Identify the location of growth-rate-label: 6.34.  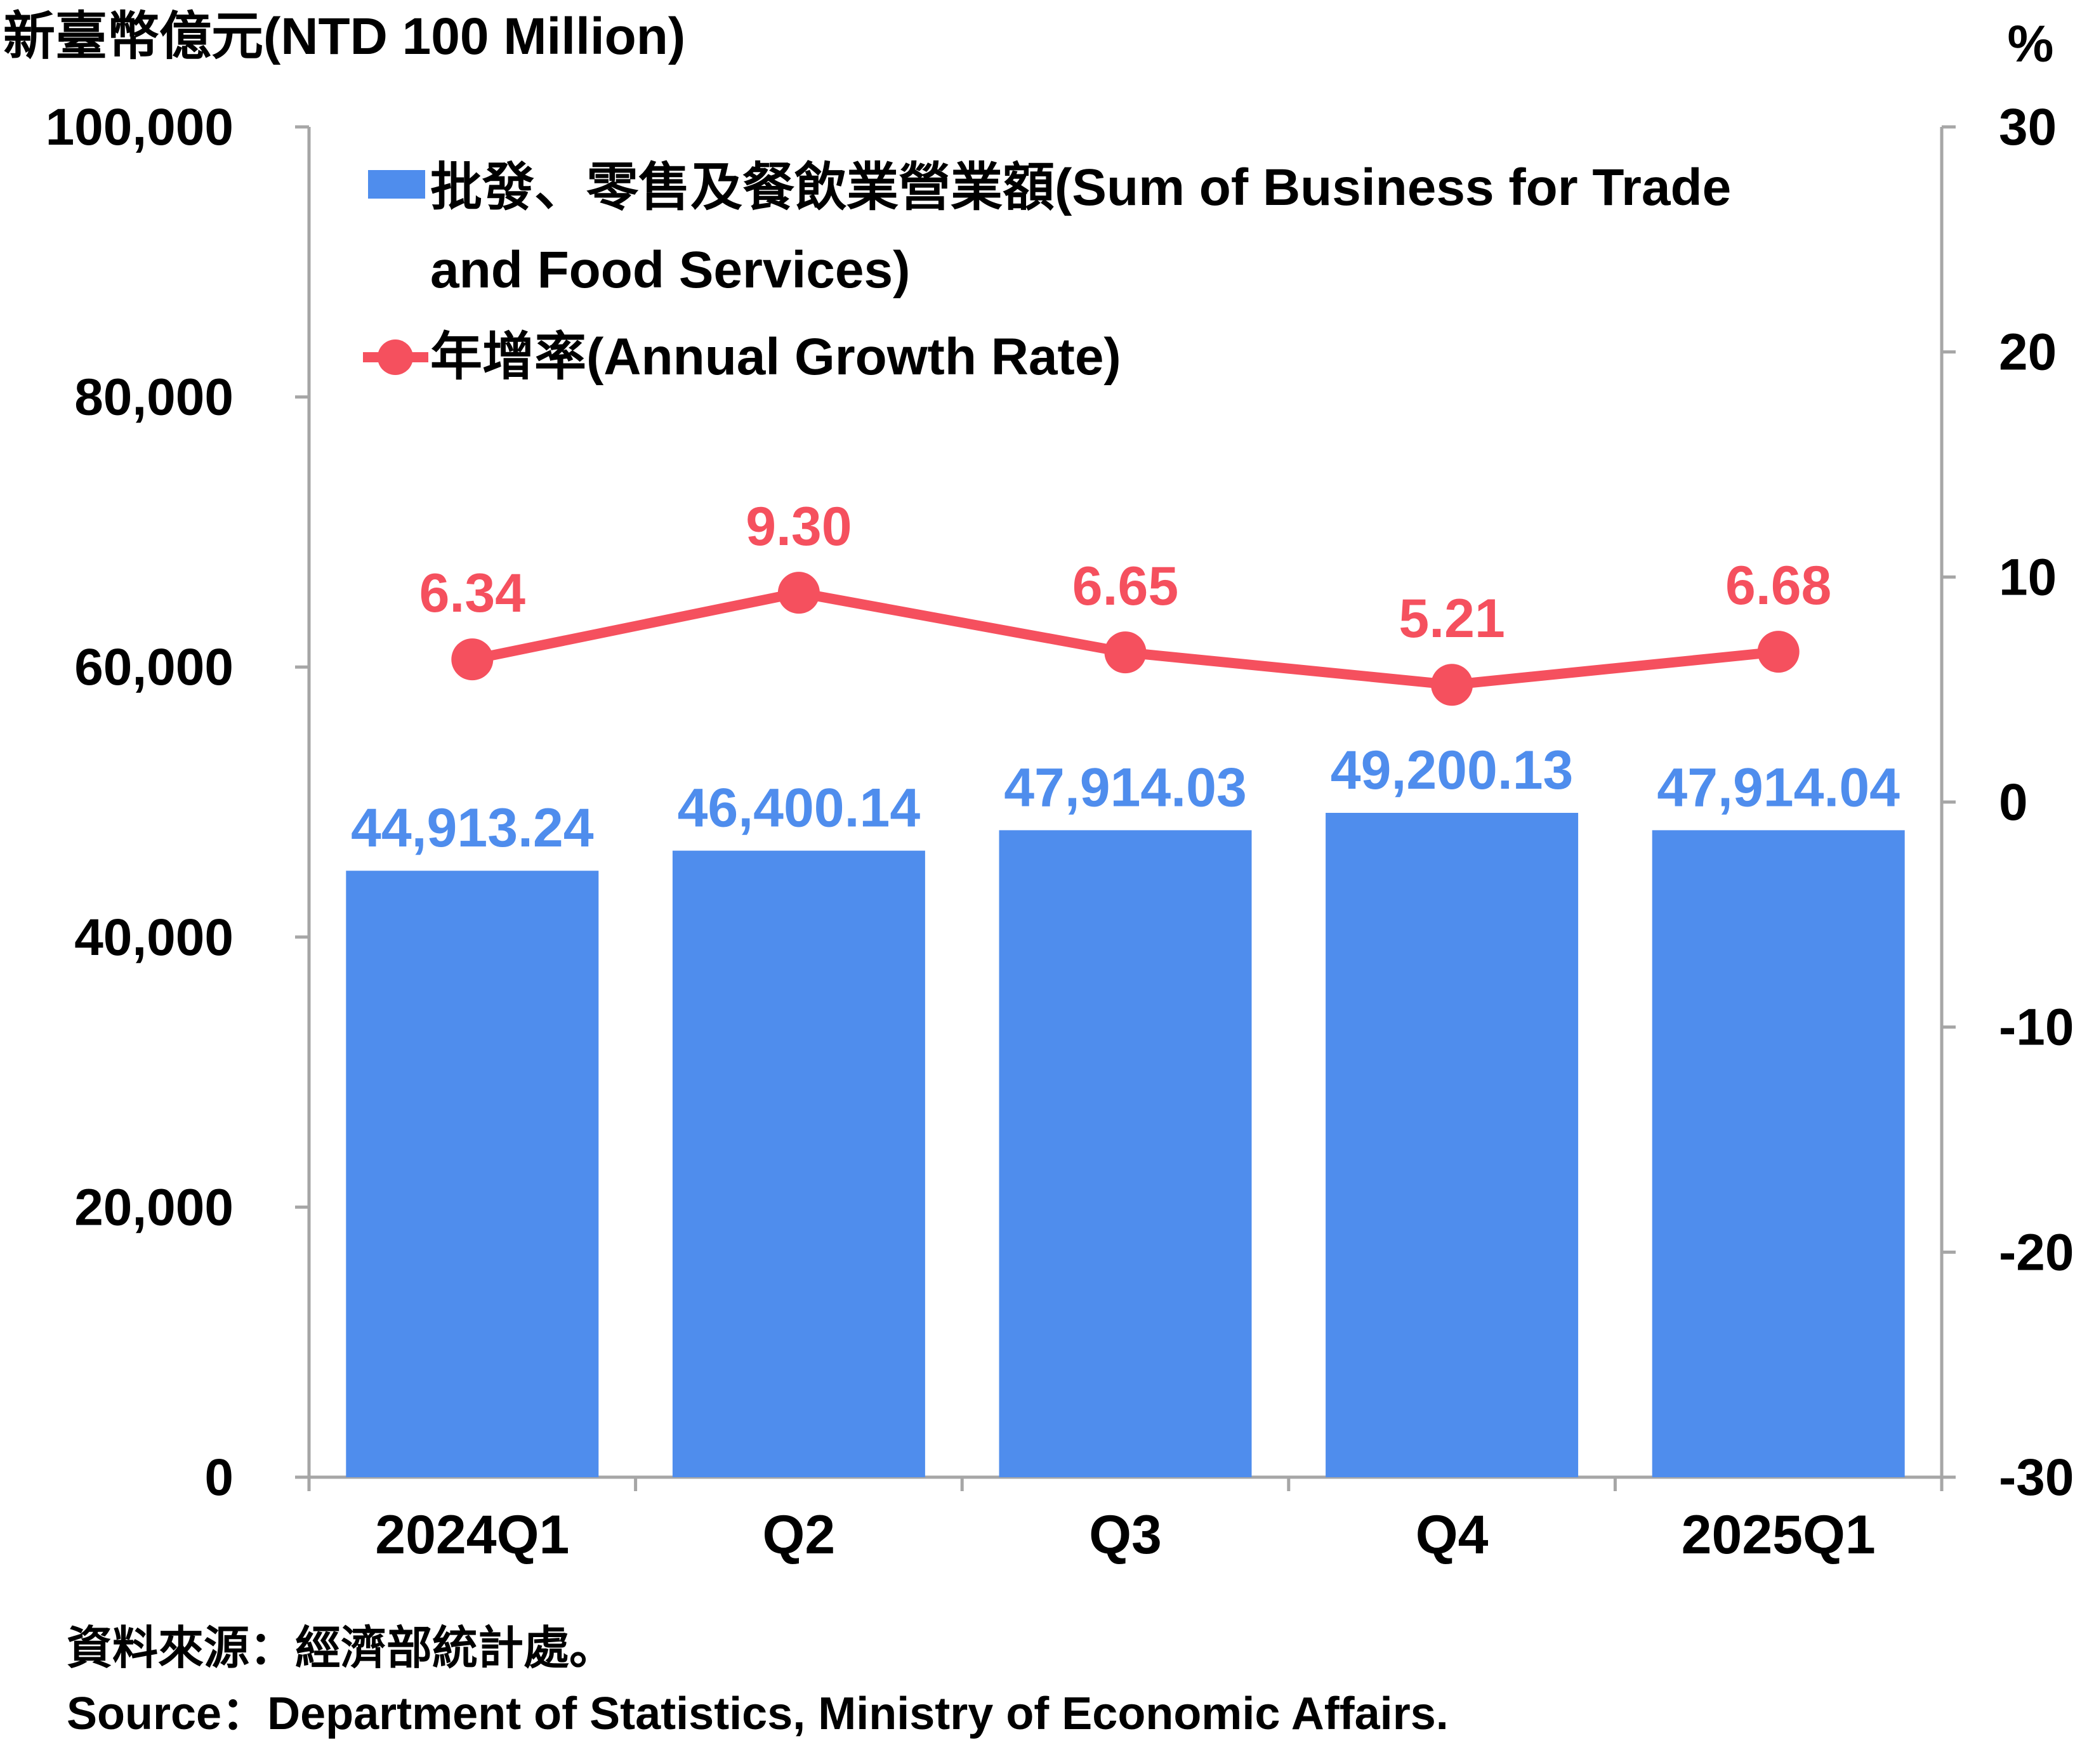
(472, 593).